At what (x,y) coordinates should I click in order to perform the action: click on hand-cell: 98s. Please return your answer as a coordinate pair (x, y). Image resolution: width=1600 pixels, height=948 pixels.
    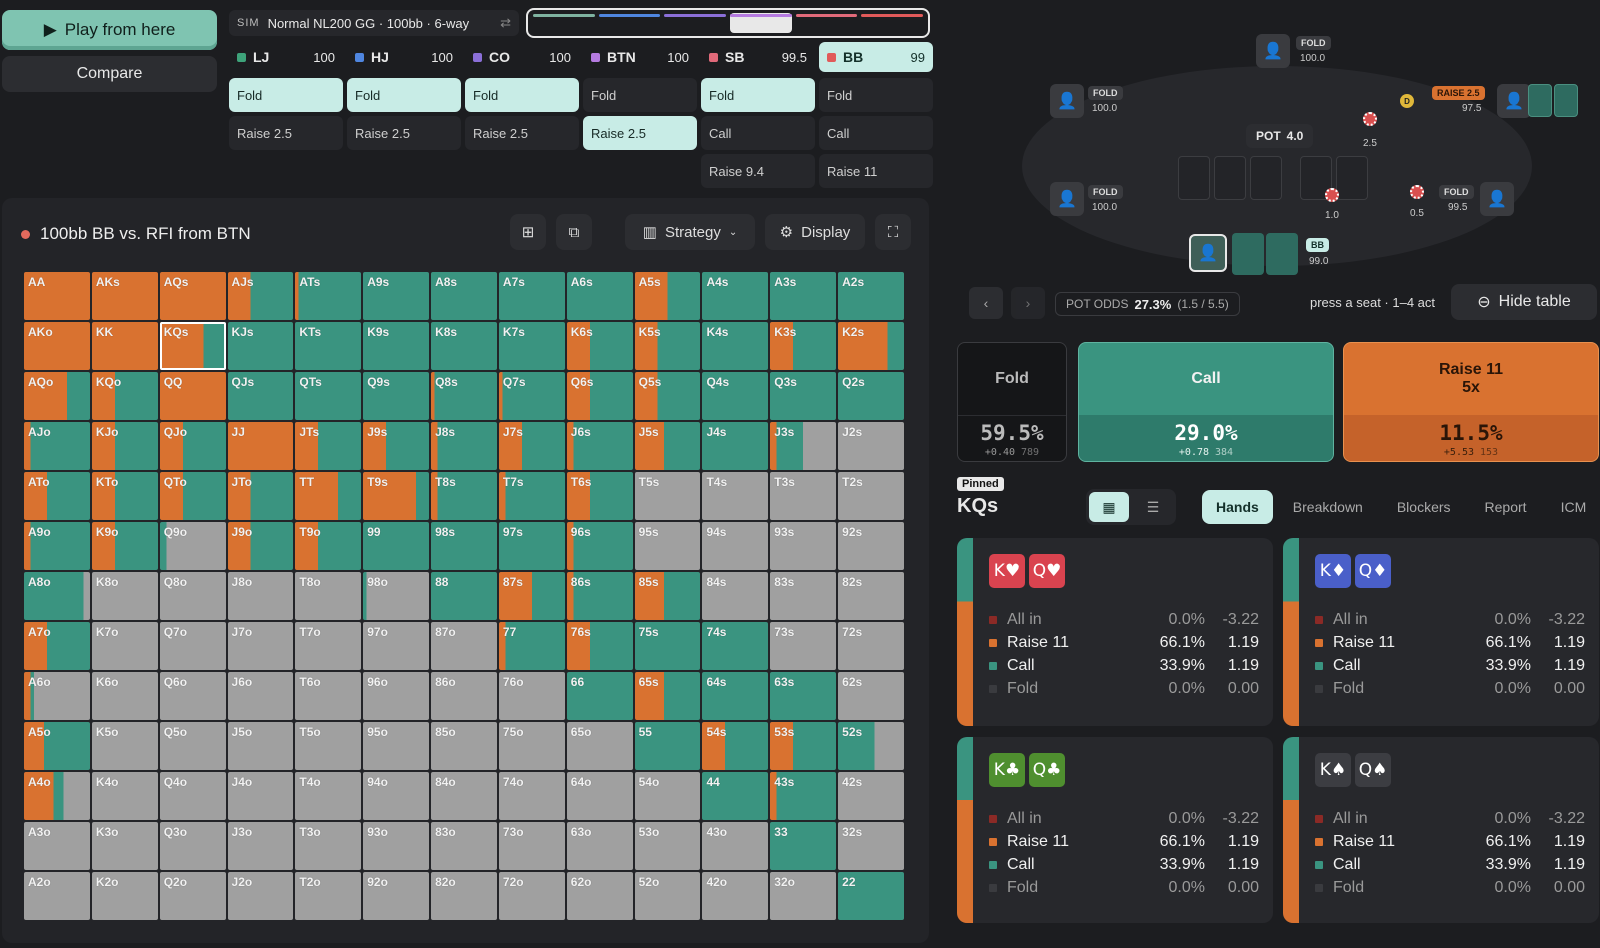
    Looking at the image, I should click on (464, 546).